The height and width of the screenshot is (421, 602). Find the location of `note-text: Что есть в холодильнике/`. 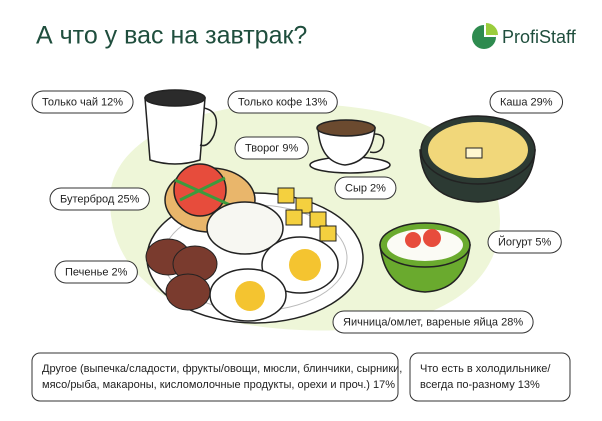

note-text: Что есть в холодильнике/ is located at coordinates (485, 369).